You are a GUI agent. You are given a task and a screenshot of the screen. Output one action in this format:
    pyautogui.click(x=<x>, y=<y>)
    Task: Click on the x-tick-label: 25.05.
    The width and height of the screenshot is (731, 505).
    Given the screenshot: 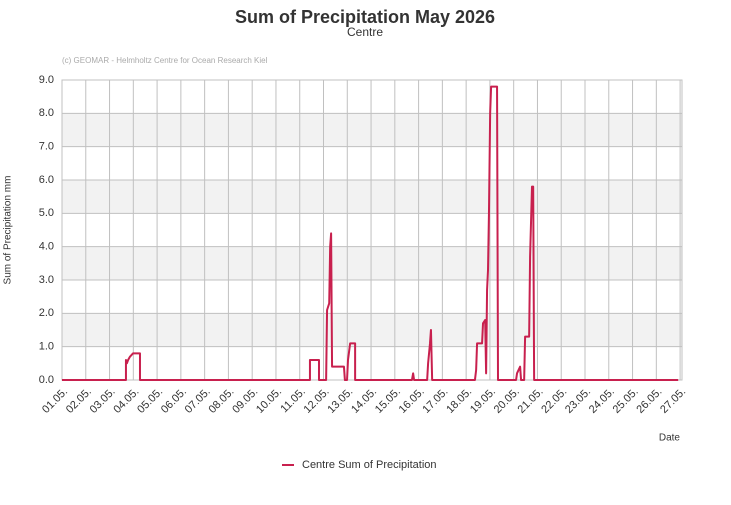 What is the action you would take?
    pyautogui.click(x=626, y=401)
    